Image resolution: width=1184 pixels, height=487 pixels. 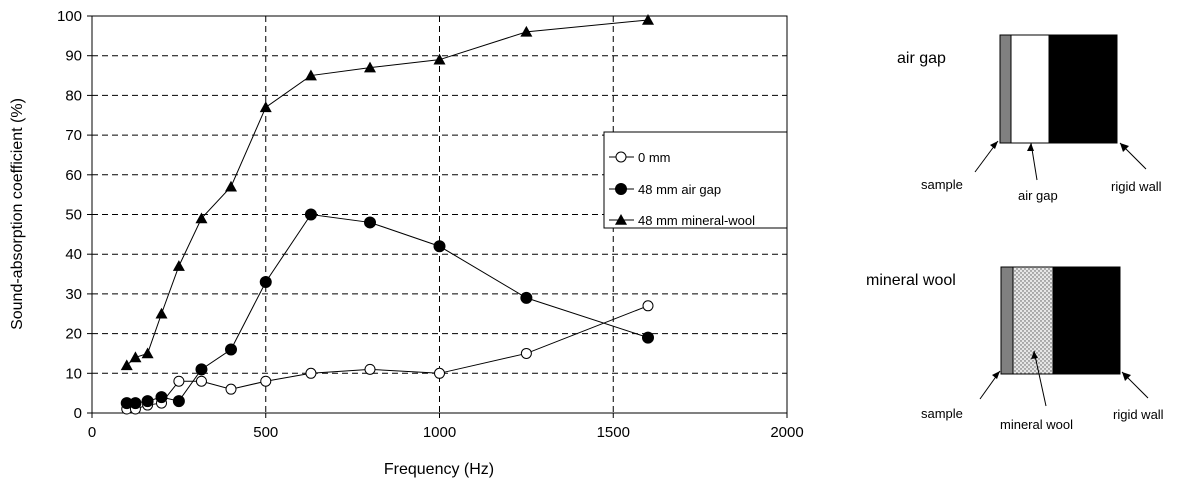 What do you see at coordinates (1038, 195) in the screenshot?
I see `air-gap-label: air gap` at bounding box center [1038, 195].